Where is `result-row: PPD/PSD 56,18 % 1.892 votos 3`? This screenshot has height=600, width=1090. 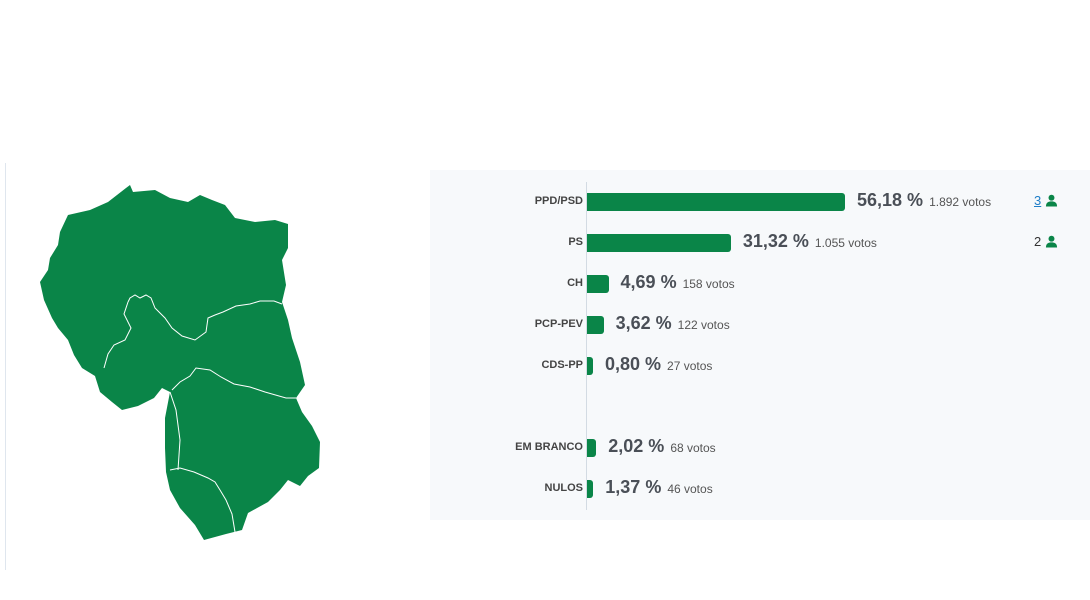
result-row: PPD/PSD 56,18 % 1.892 votos 3 is located at coordinates (760, 202).